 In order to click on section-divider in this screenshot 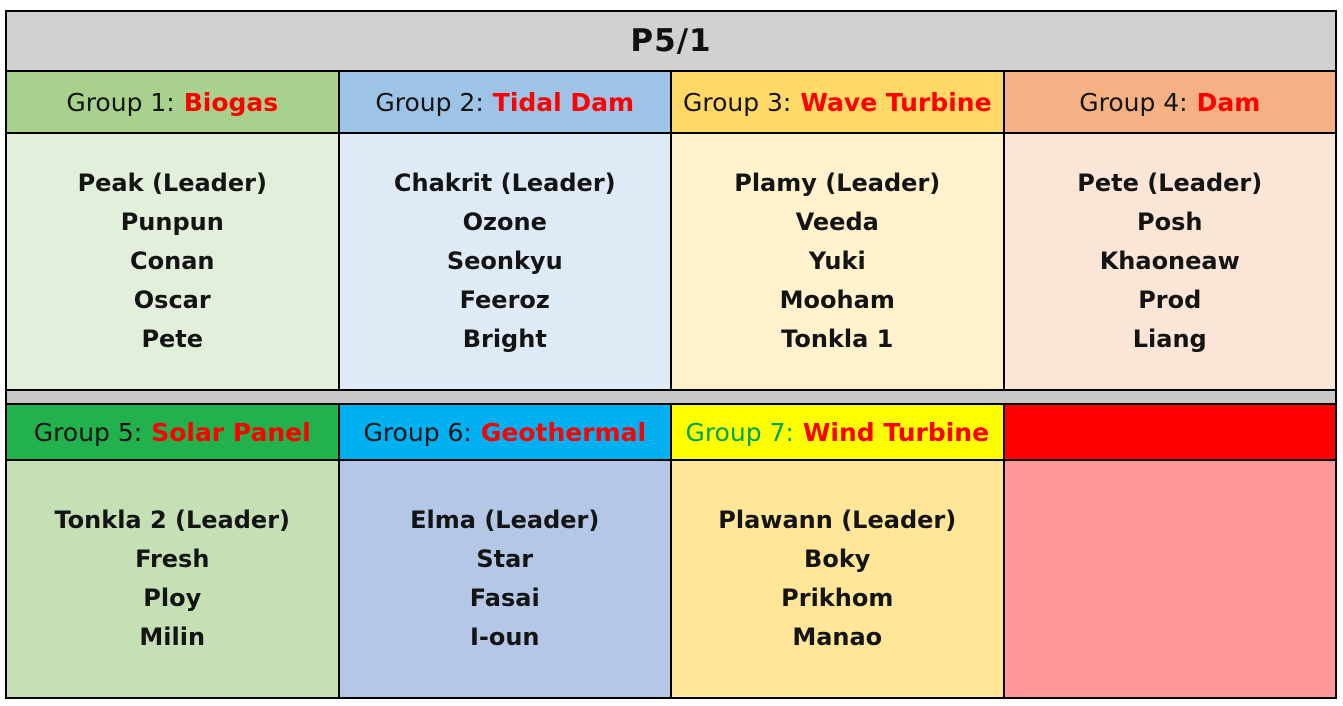, I will do `click(671, 397)`.